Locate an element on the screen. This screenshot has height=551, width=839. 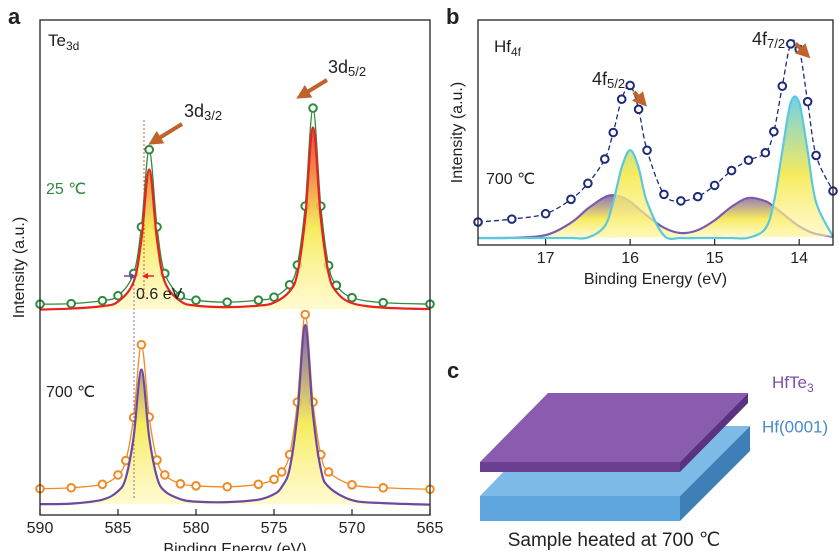
annotation-sub: 5/2 is located at coordinates (357, 71).